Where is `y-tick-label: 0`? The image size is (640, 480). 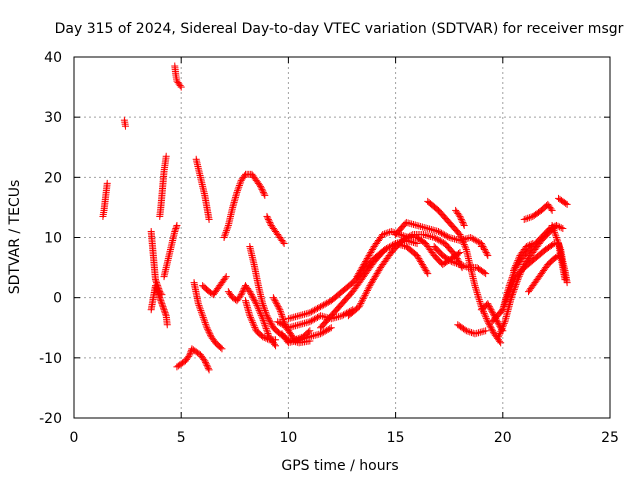
y-tick-label: 0 is located at coordinates (57, 299).